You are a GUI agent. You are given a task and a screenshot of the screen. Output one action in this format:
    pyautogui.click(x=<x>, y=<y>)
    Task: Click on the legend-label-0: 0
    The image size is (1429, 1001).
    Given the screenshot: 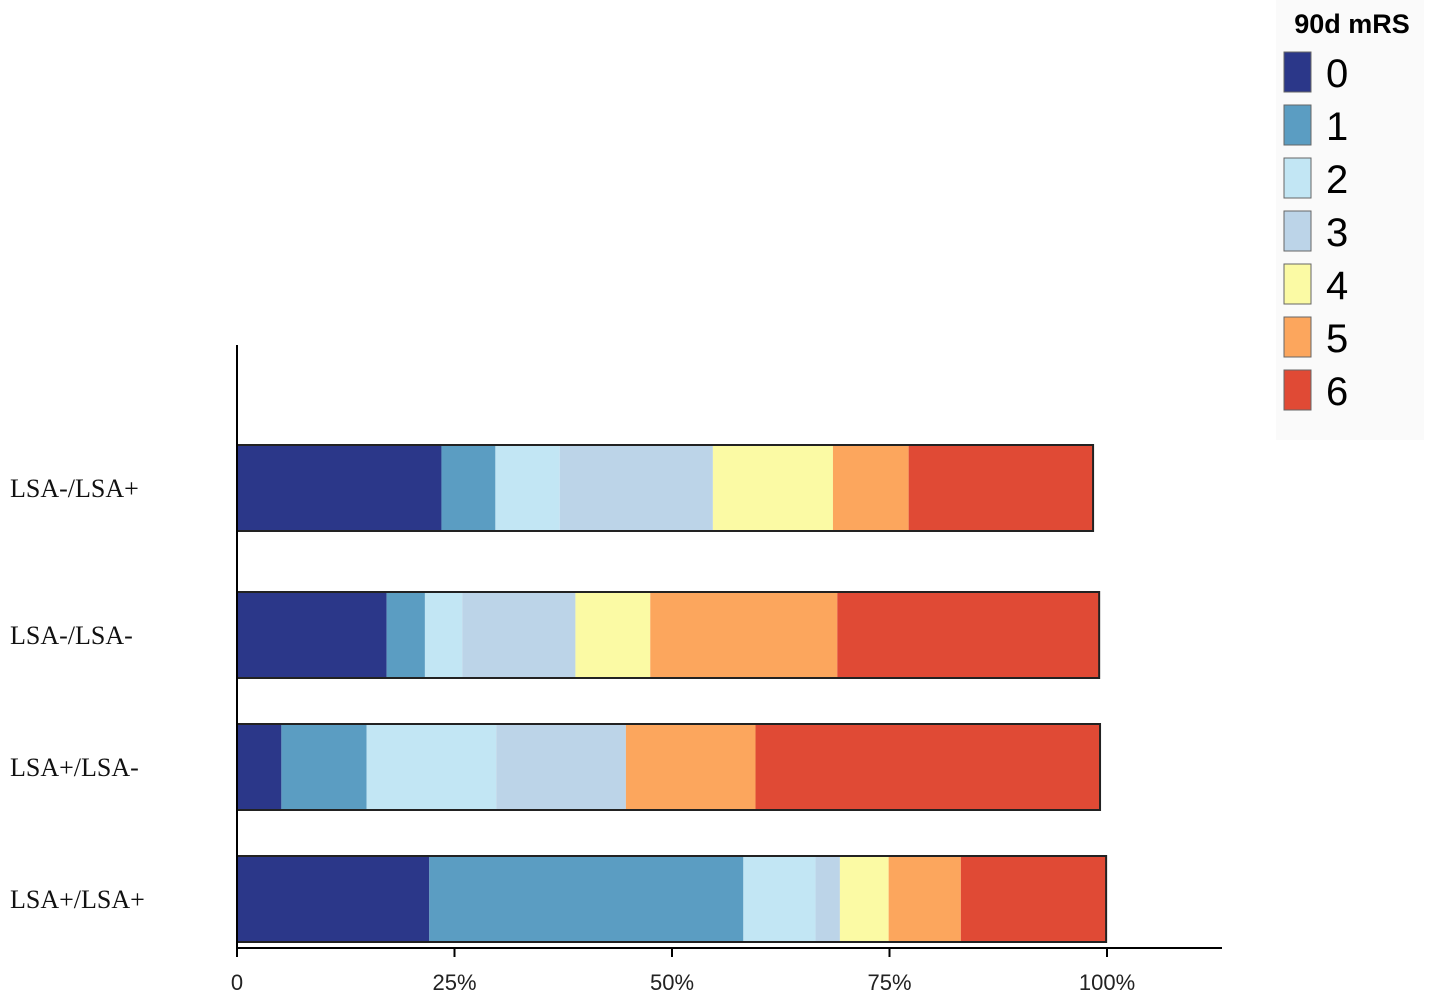 What is the action you would take?
    pyautogui.click(x=1337, y=74)
    